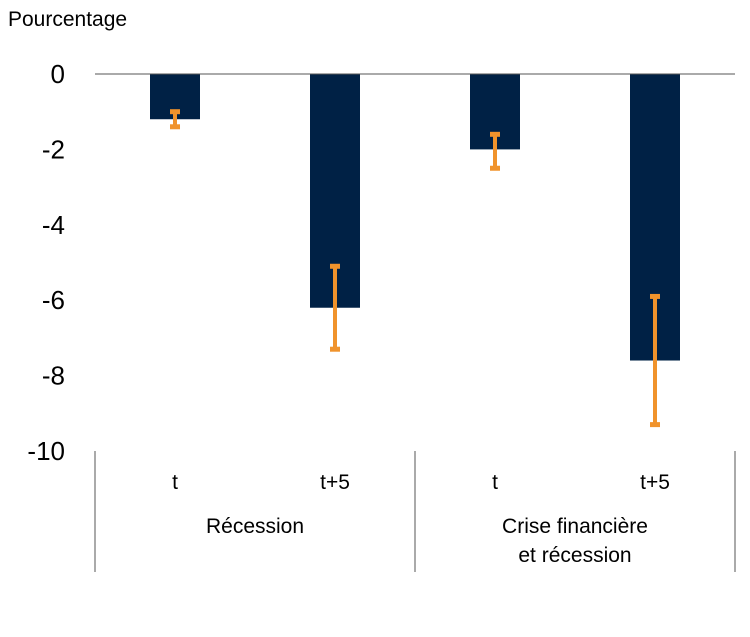 The image size is (750, 637). I want to click on y-tick-label: -6, so click(53, 300).